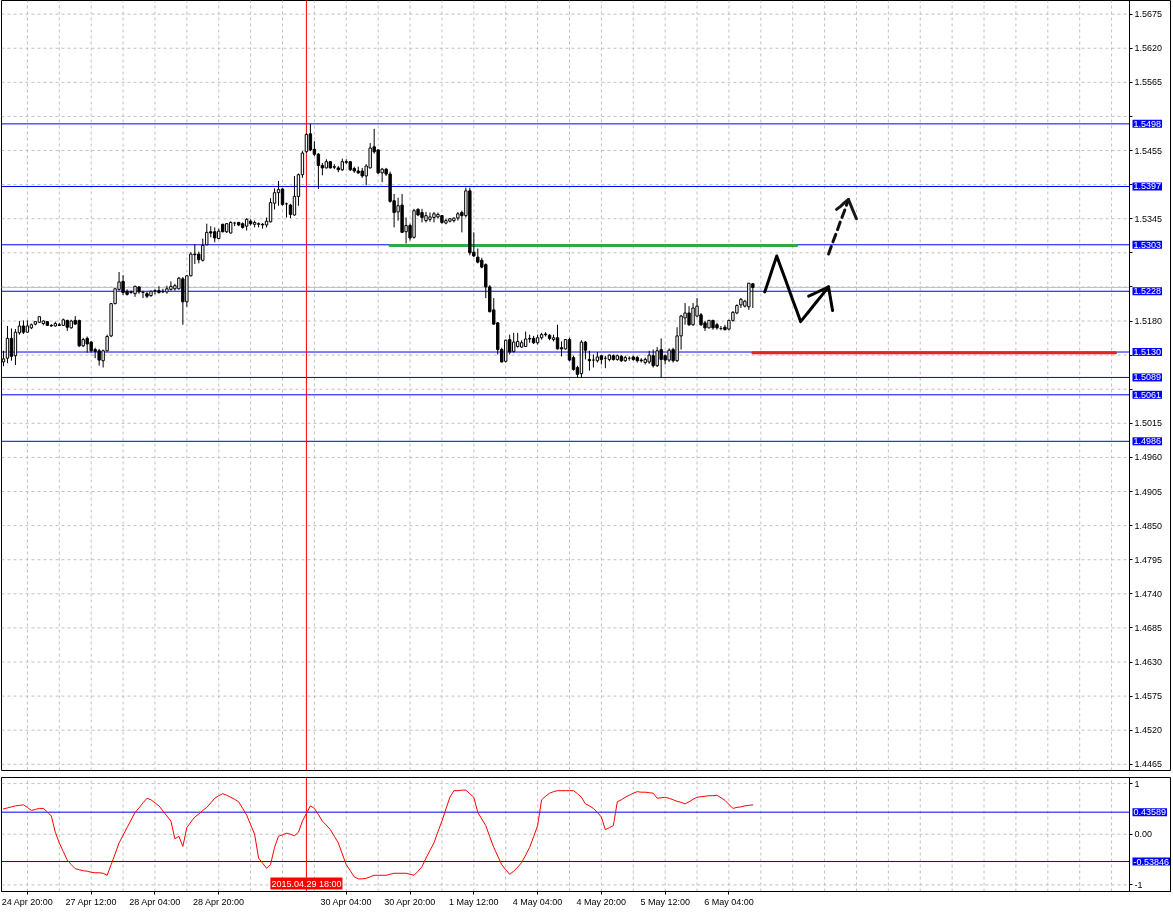  What do you see at coordinates (1148, 627) in the screenshot?
I see `y-tick-label: 1.4685` at bounding box center [1148, 627].